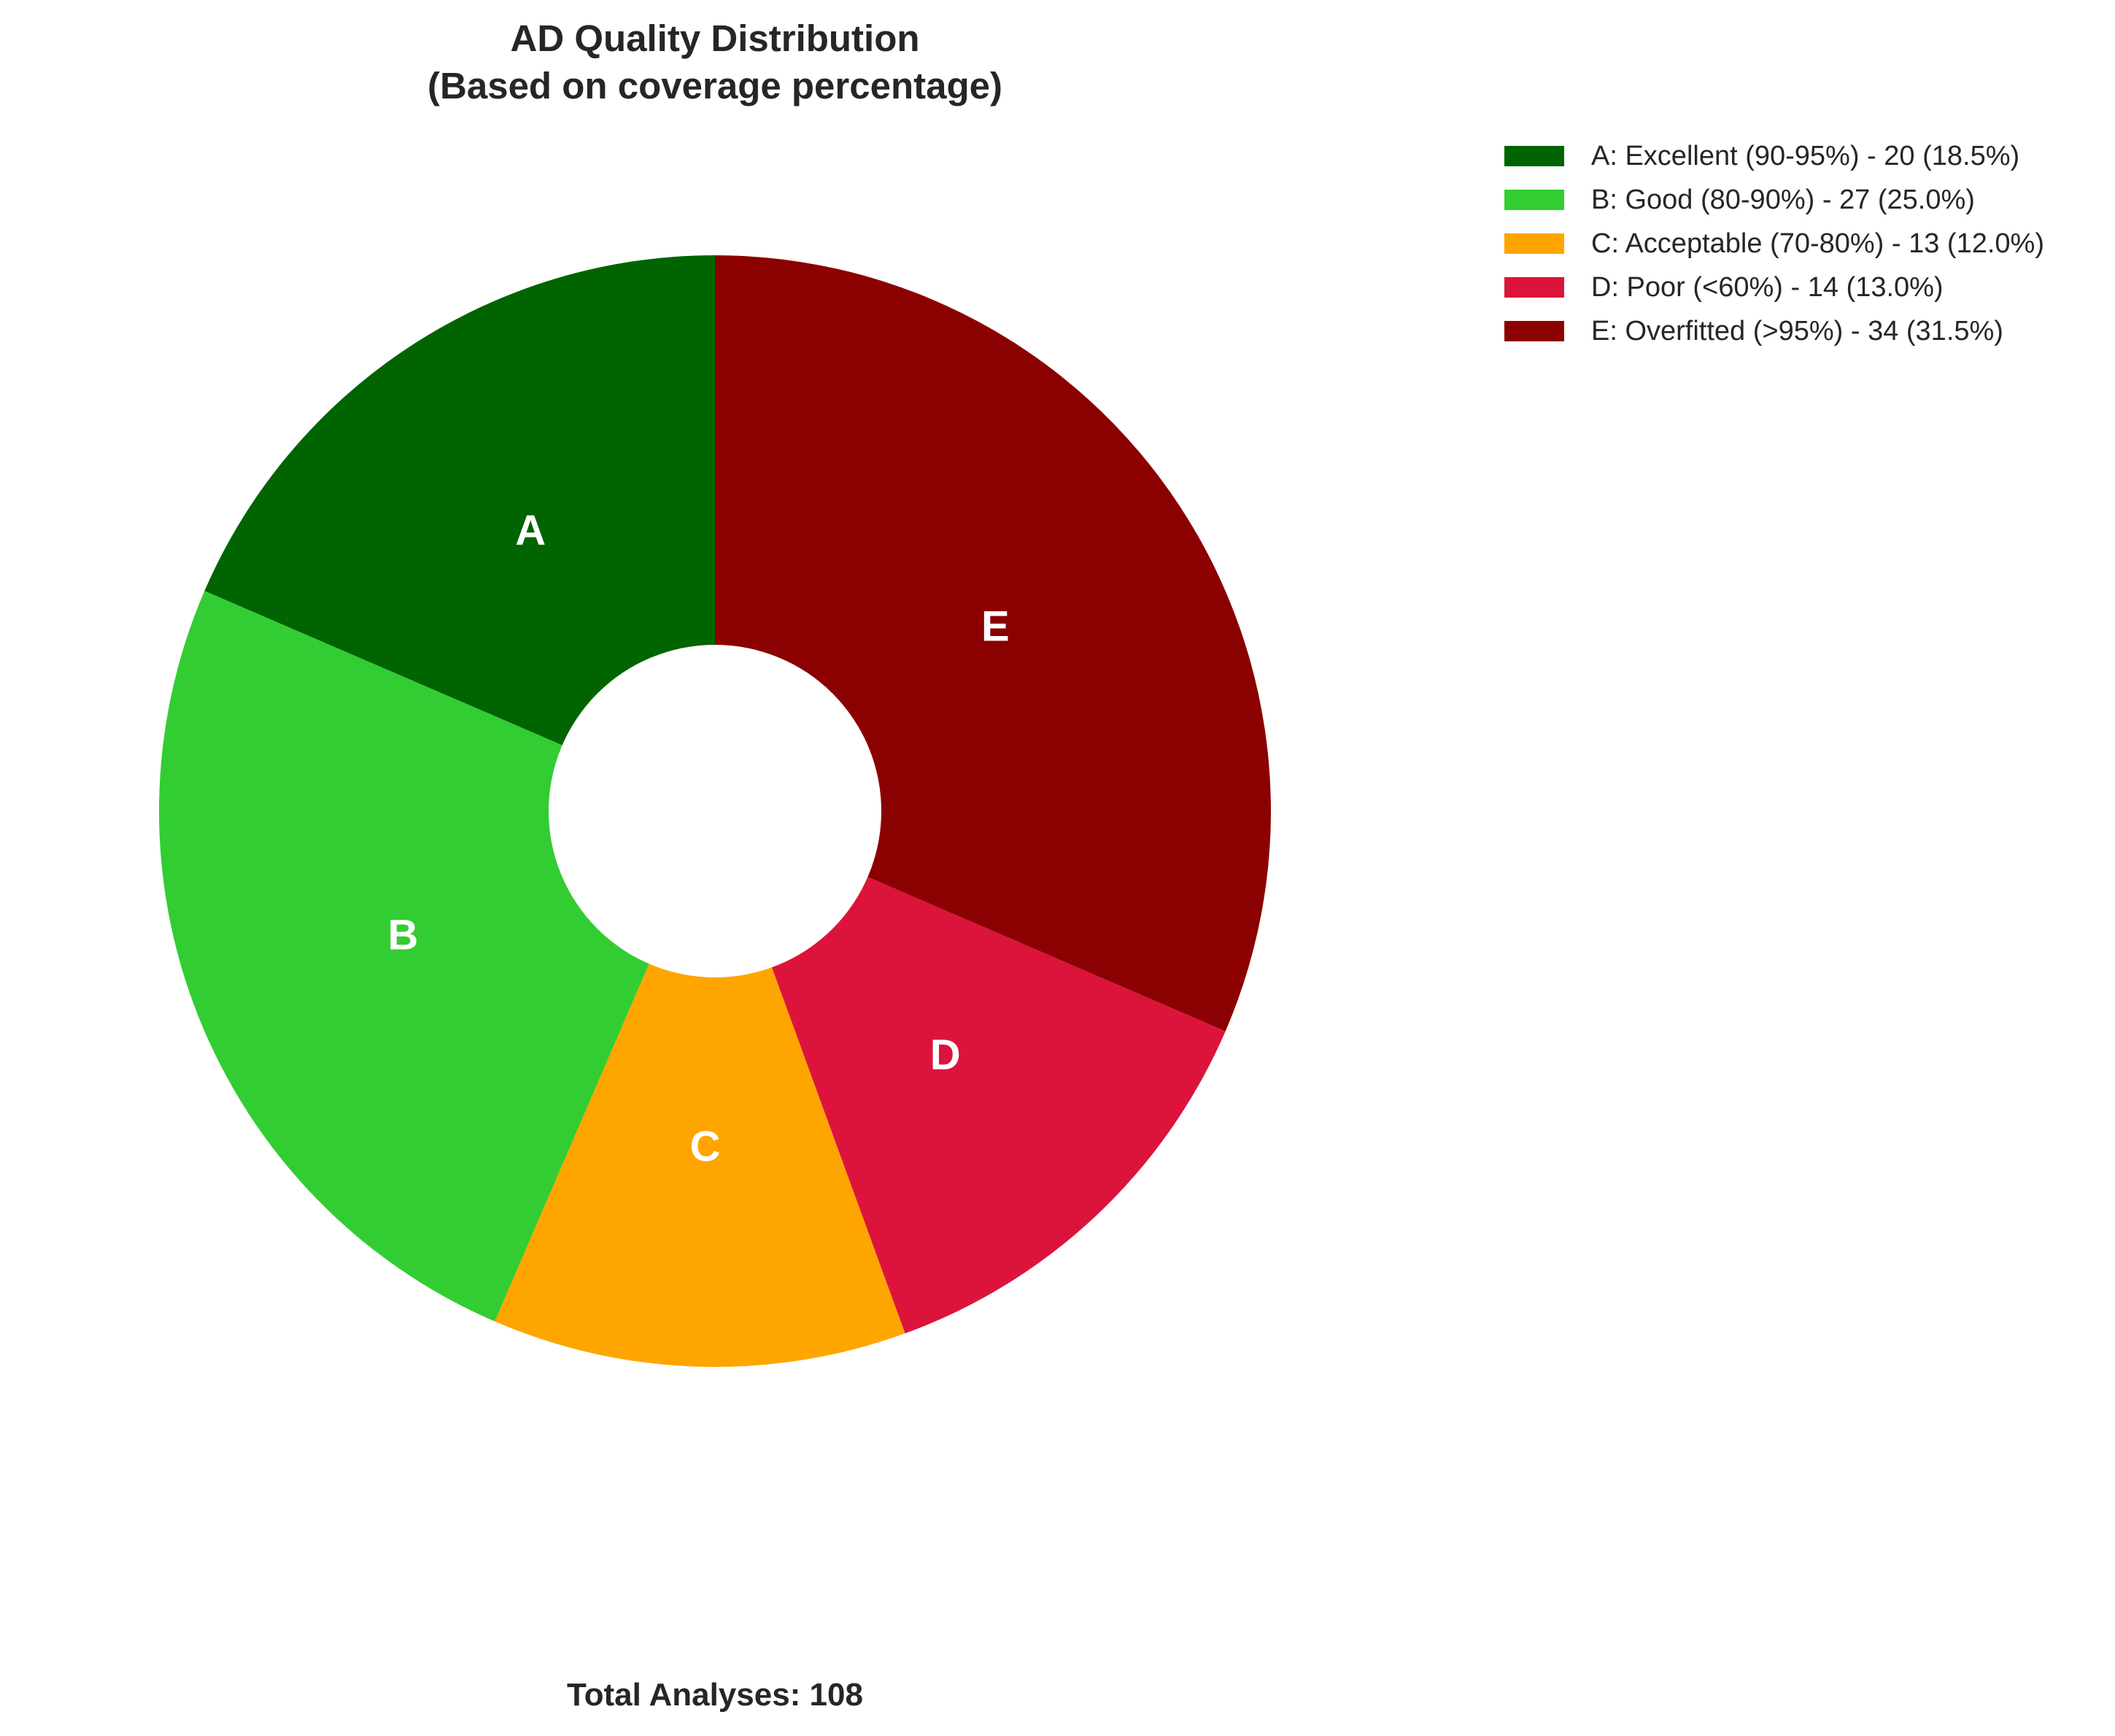 Image resolution: width=2115 pixels, height=1736 pixels. Describe the element at coordinates (1534, 200) in the screenshot. I see `legend-swatch-b` at that location.